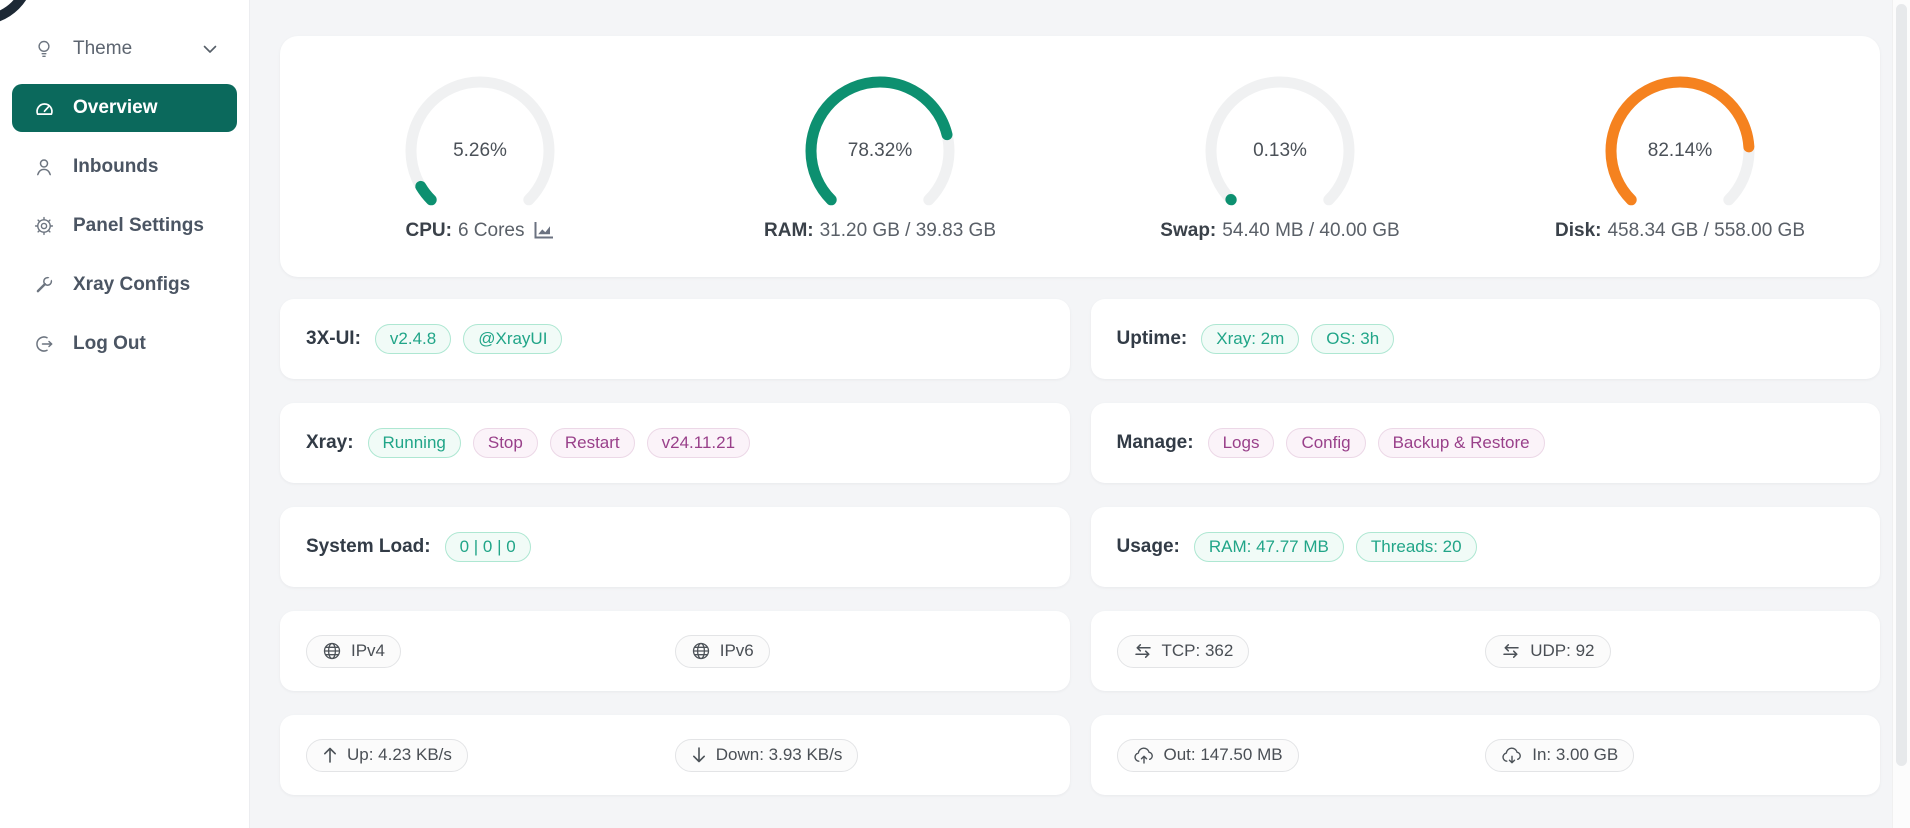 The image size is (1910, 828). What do you see at coordinates (1326, 443) in the screenshot?
I see `tag-config: Config` at bounding box center [1326, 443].